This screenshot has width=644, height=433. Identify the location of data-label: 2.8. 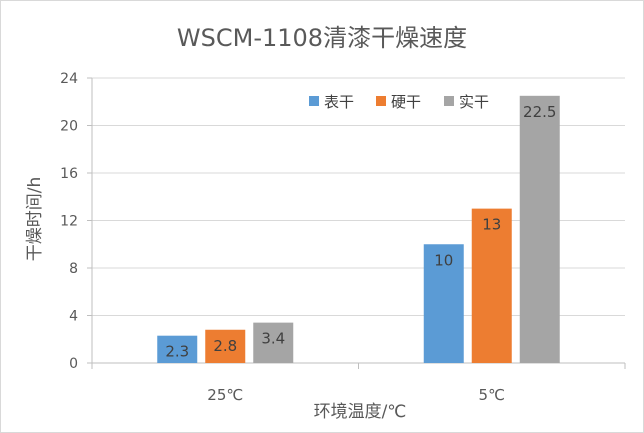
(225, 346).